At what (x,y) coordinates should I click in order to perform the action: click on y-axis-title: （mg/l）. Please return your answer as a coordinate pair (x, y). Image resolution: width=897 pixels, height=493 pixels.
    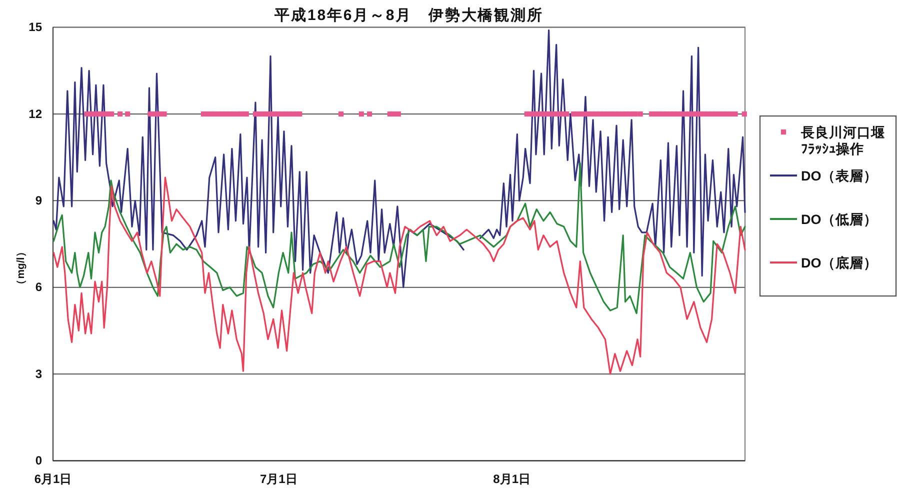
    Looking at the image, I should click on (21, 268).